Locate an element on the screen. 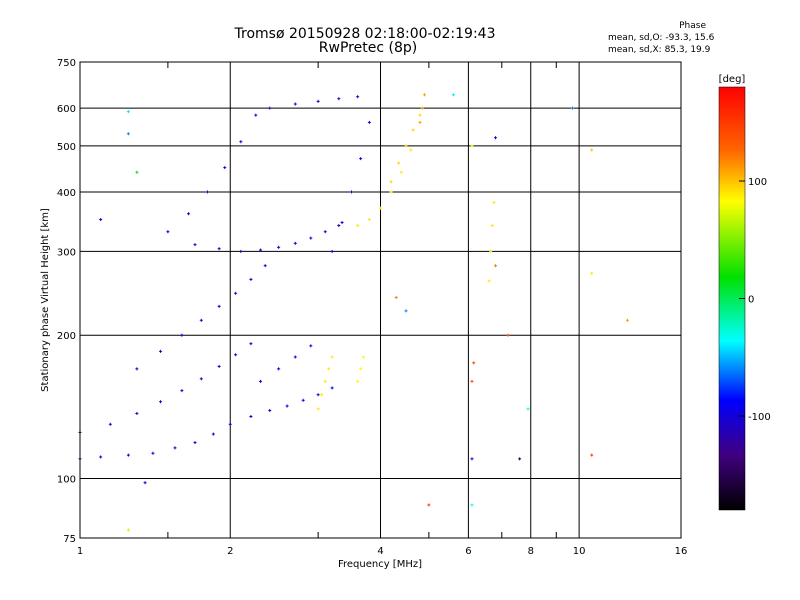 Image resolution: width=800 pixels, height=600 pixels. phase-heading: Phase is located at coordinates (692, 26).